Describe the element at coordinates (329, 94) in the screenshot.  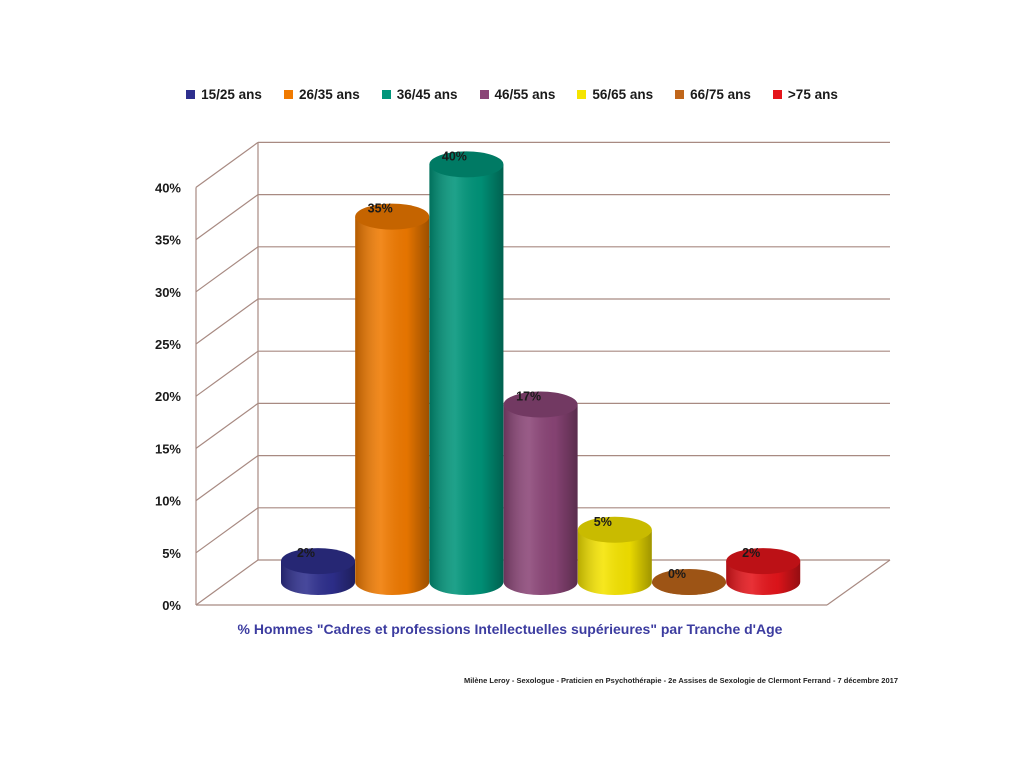
I see `legend-label: 26/35 ans` at that location.